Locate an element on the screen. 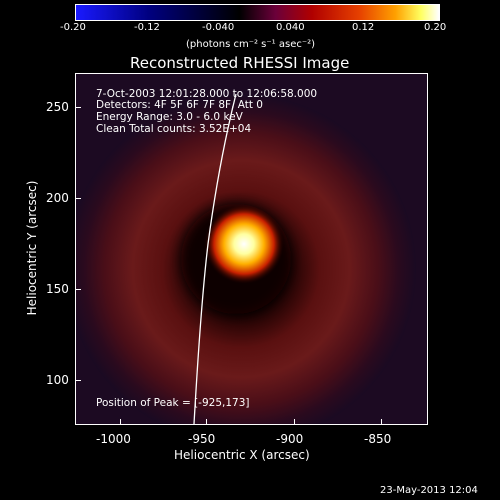  colorbar-tick: 0.20 is located at coordinates (435, 27).